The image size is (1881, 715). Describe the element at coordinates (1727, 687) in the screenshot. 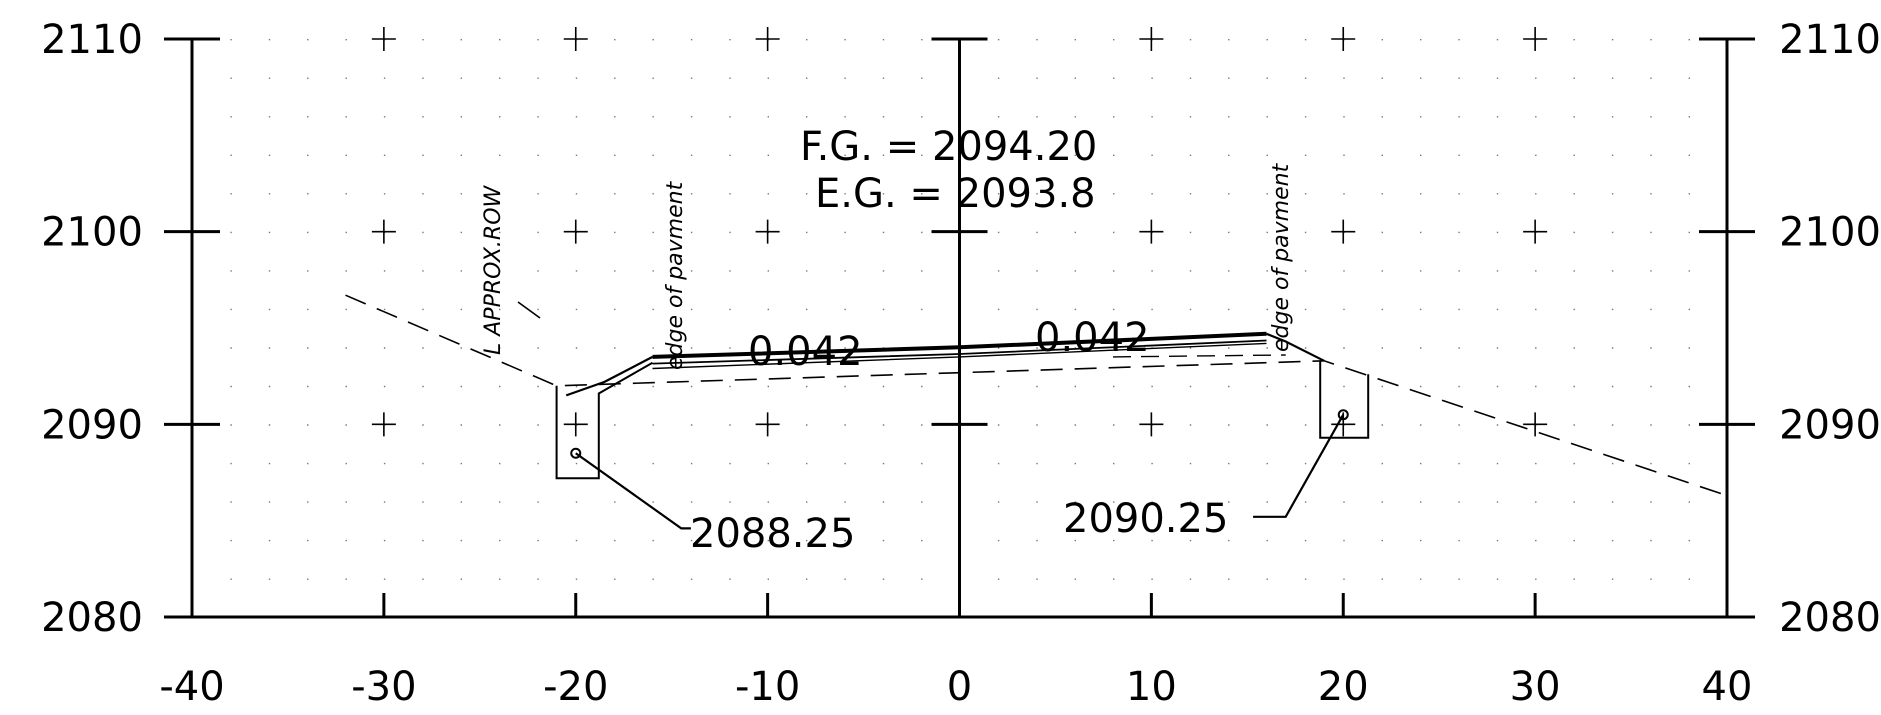

I see `x-tick-label: 40` at that location.